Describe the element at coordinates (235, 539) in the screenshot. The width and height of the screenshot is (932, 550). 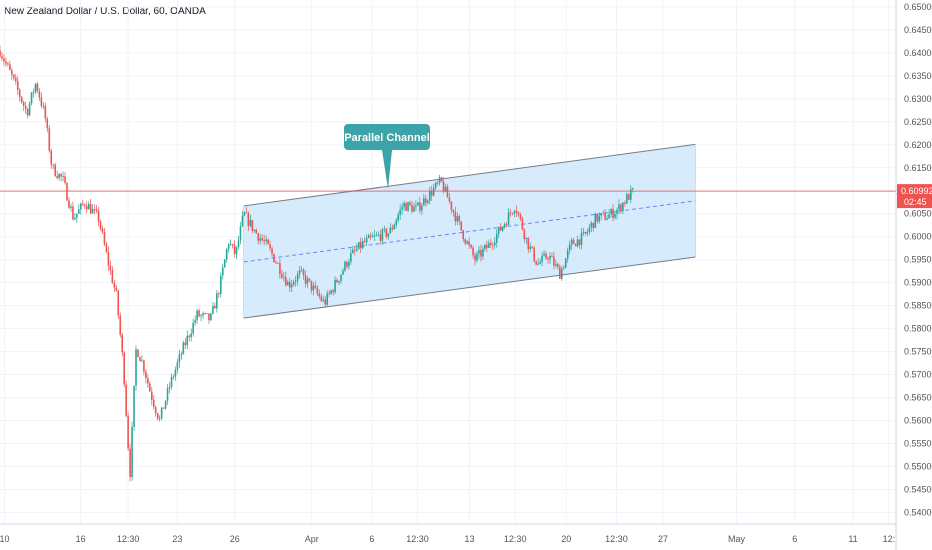
I see `x-tick-label: 26` at that location.